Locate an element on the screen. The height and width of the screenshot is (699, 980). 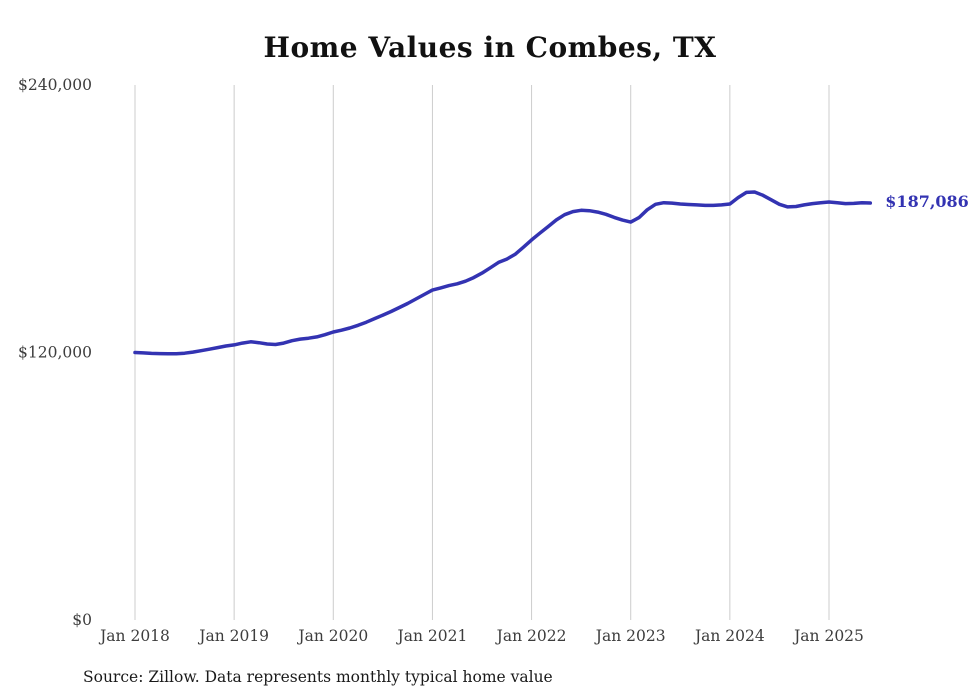
x-tick-label: Jan 2021 is located at coordinates (432, 636).